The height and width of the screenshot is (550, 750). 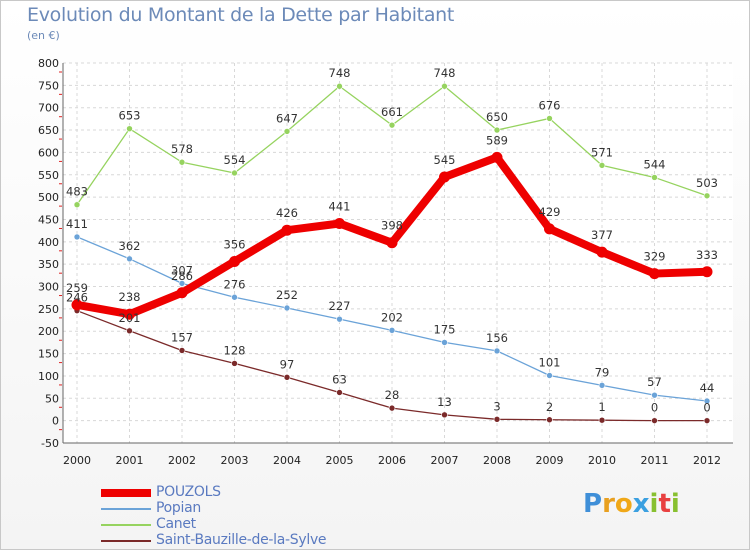 I want to click on data-label: 57, so click(x=654, y=382).